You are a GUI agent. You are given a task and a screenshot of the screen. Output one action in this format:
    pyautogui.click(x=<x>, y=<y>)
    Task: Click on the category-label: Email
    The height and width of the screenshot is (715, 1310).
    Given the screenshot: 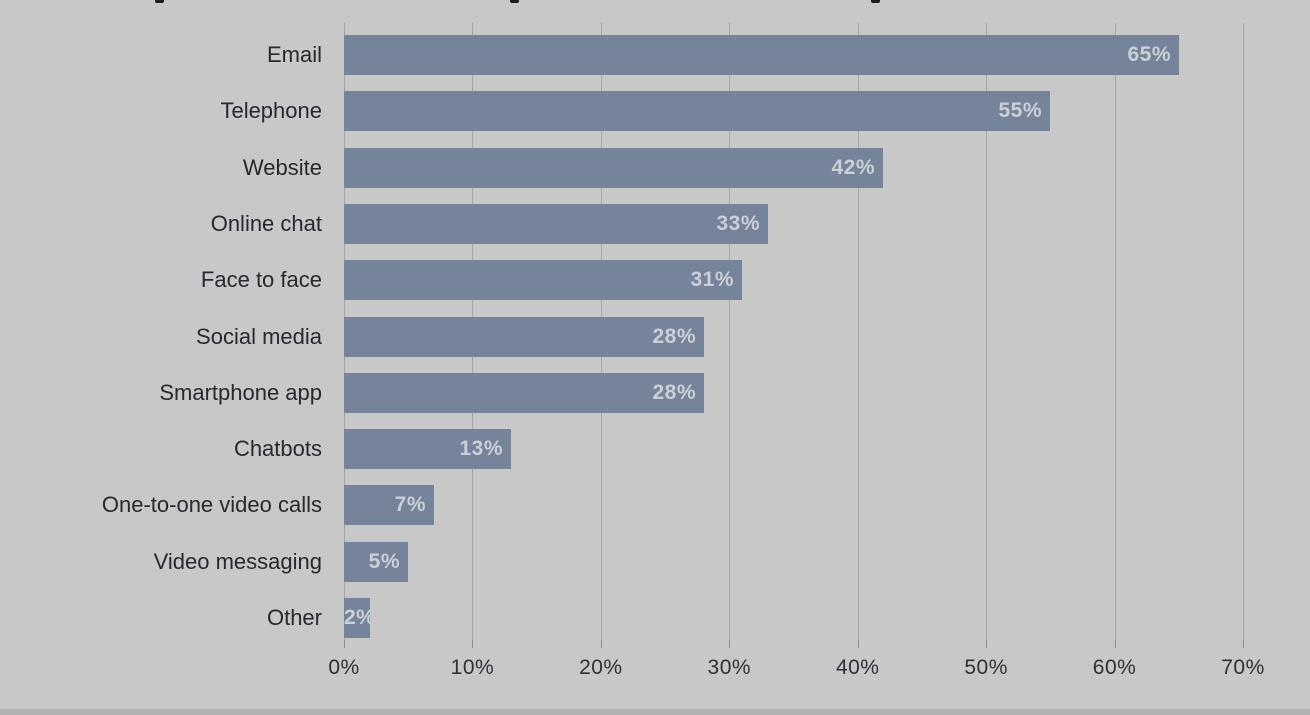 What is the action you would take?
    pyautogui.click(x=294, y=54)
    